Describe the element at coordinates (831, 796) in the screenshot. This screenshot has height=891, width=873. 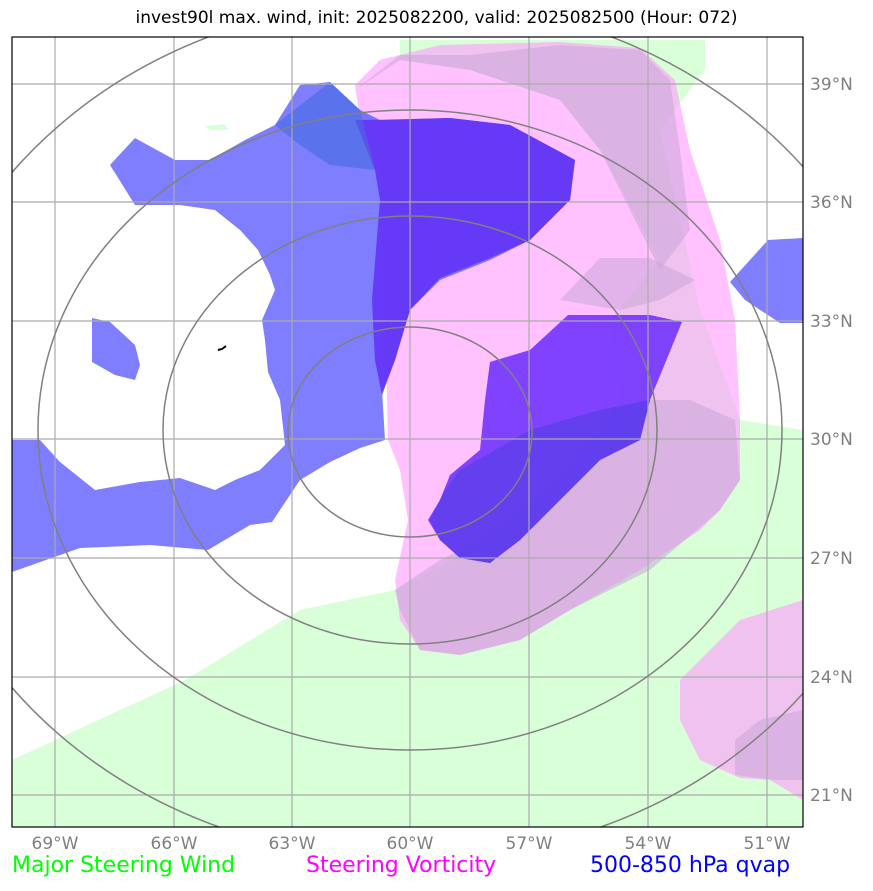
I see `lat-label: 21°N` at that location.